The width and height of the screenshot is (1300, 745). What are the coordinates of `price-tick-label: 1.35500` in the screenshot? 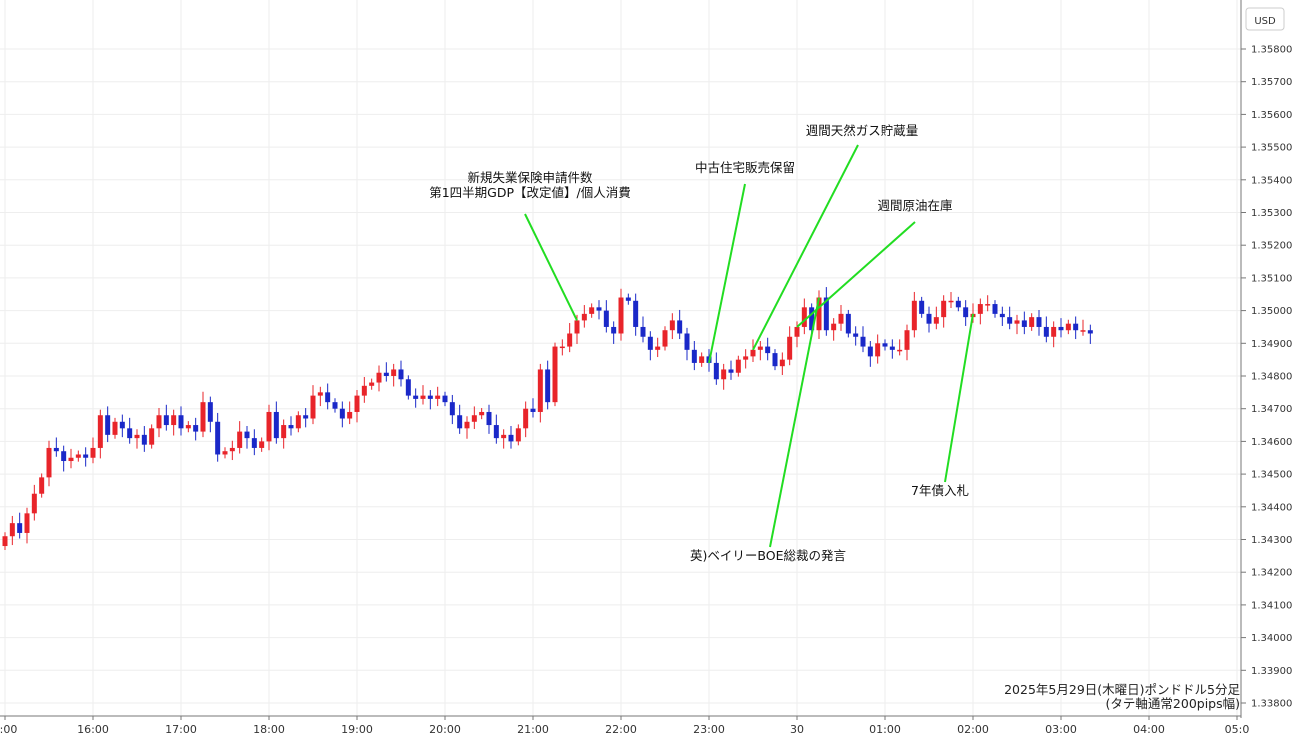 It's located at (1271, 148).